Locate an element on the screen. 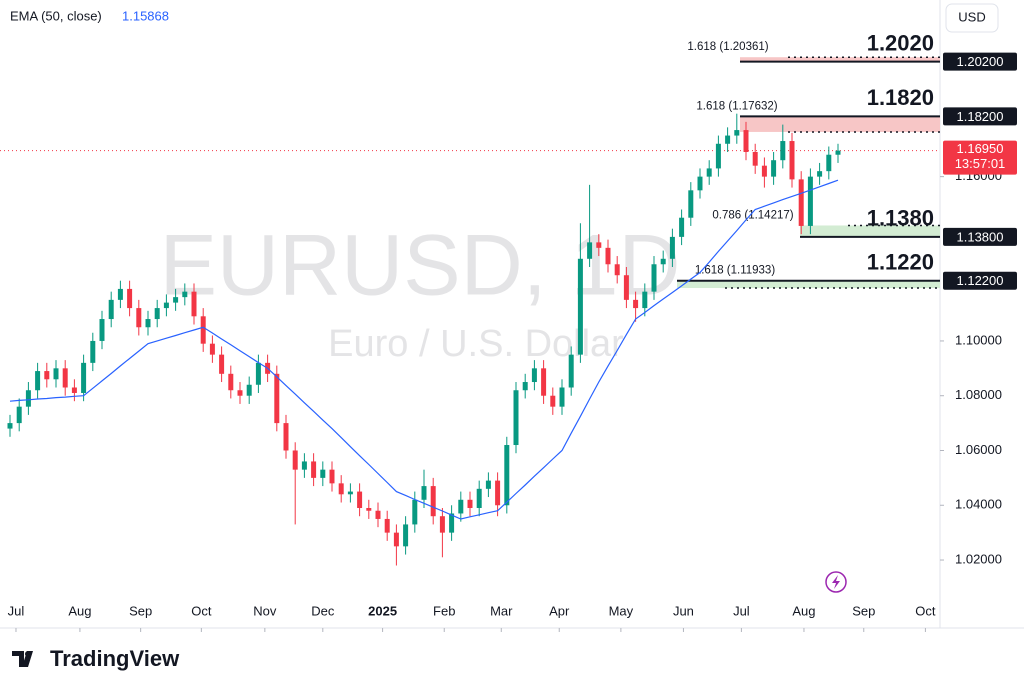 This screenshot has height=677, width=1024. brand: TradingView is located at coordinates (115, 658).